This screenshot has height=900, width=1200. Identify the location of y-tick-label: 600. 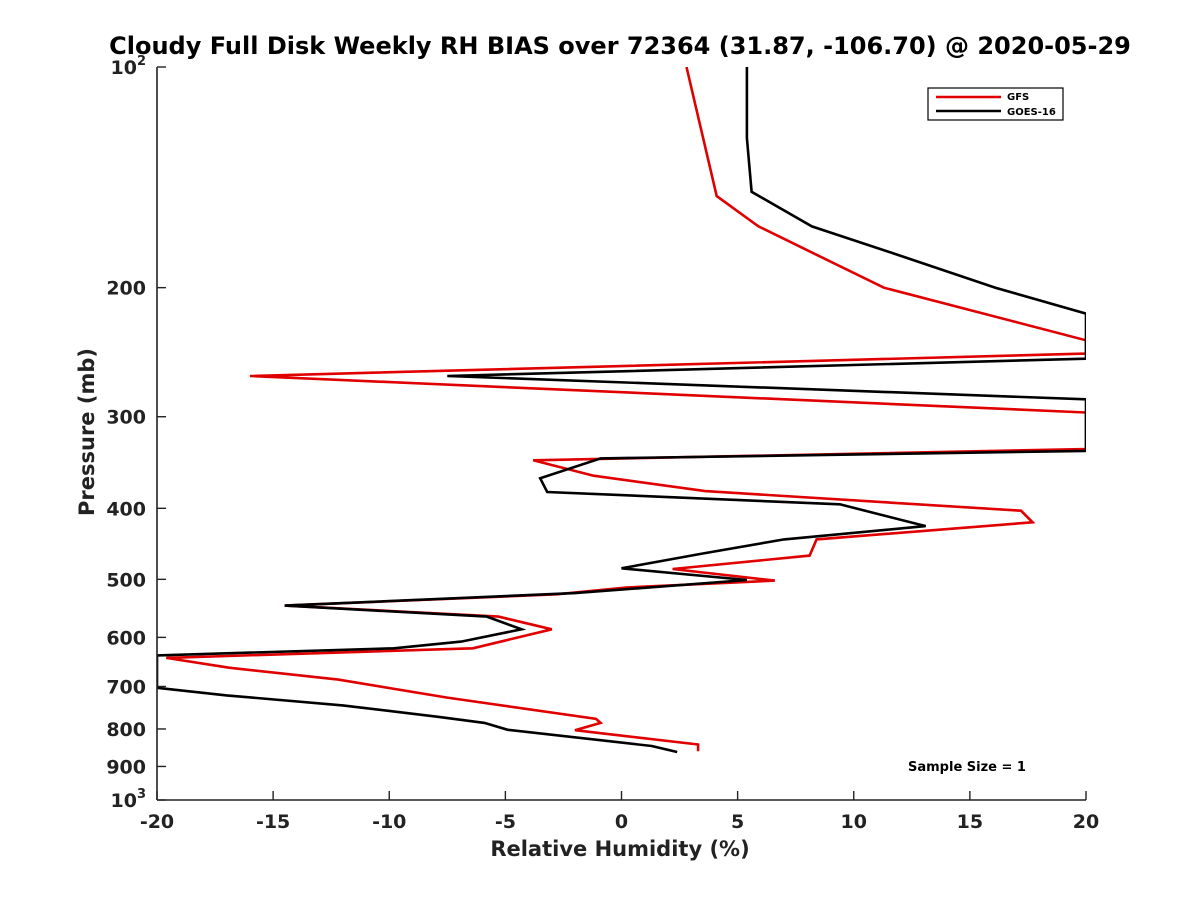
(126, 638).